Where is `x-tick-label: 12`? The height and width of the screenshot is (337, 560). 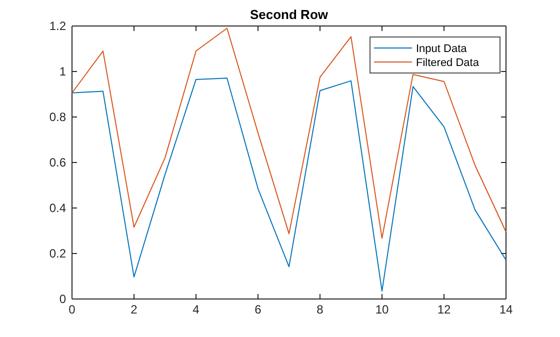 x-tick-label: 12 is located at coordinates (444, 309).